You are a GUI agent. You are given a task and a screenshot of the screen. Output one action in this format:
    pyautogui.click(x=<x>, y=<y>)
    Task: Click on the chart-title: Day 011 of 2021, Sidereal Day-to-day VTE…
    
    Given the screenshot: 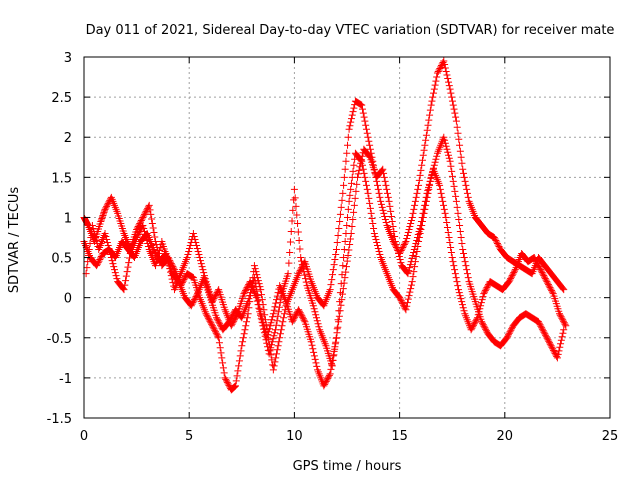 What is the action you would take?
    pyautogui.click(x=350, y=30)
    